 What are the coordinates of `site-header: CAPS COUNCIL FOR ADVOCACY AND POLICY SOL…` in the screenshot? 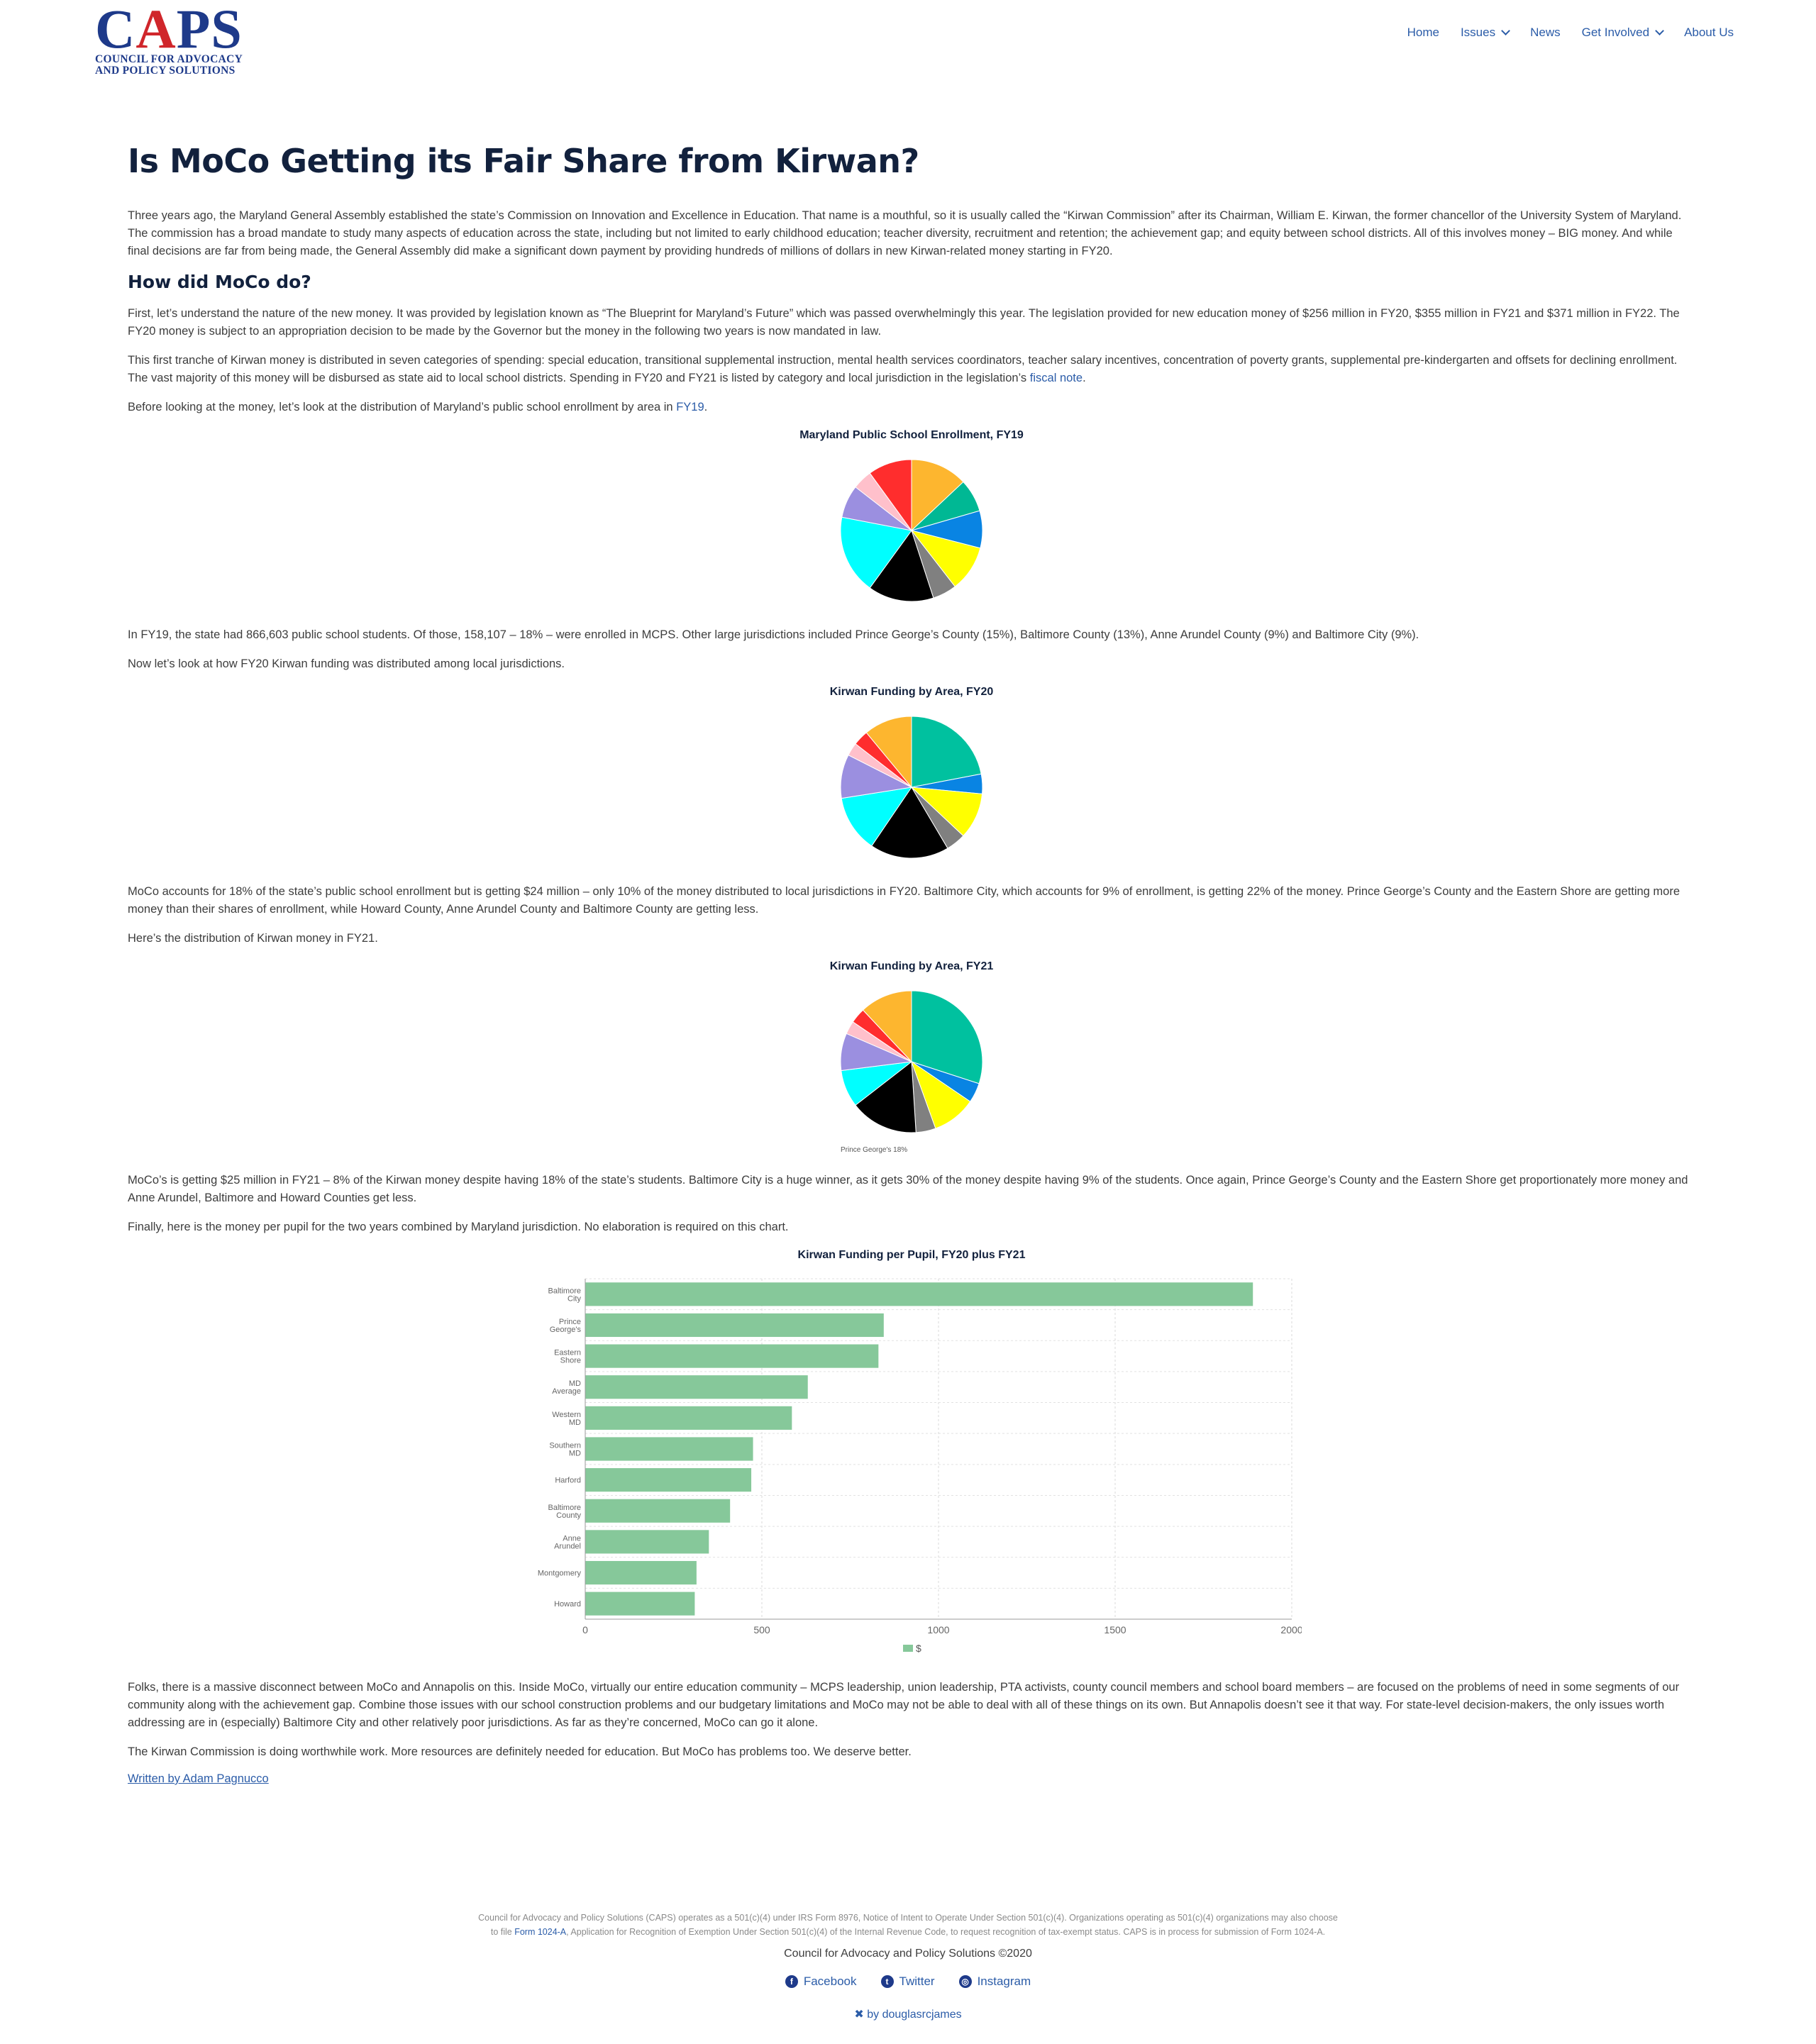 It's located at (908, 39).